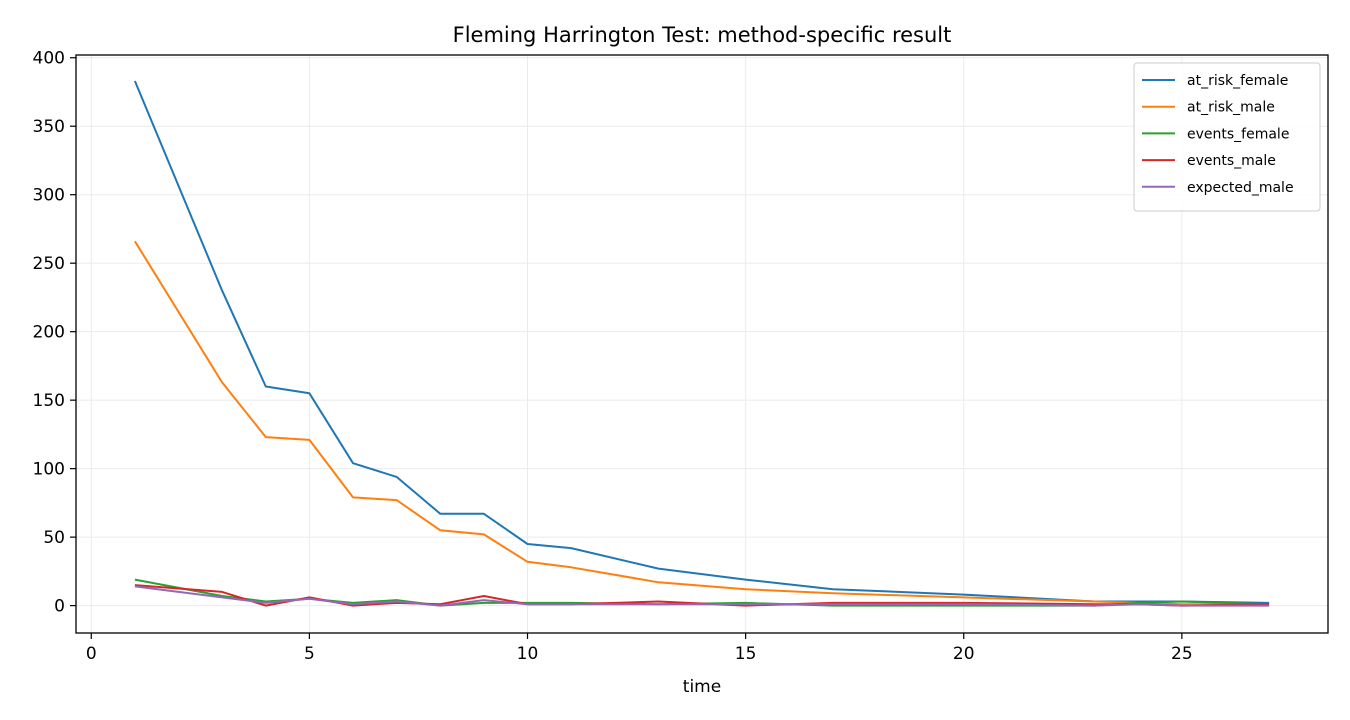 The image size is (1350, 720). Describe the element at coordinates (964, 654) in the screenshot. I see `x-tick-label: 20` at that location.